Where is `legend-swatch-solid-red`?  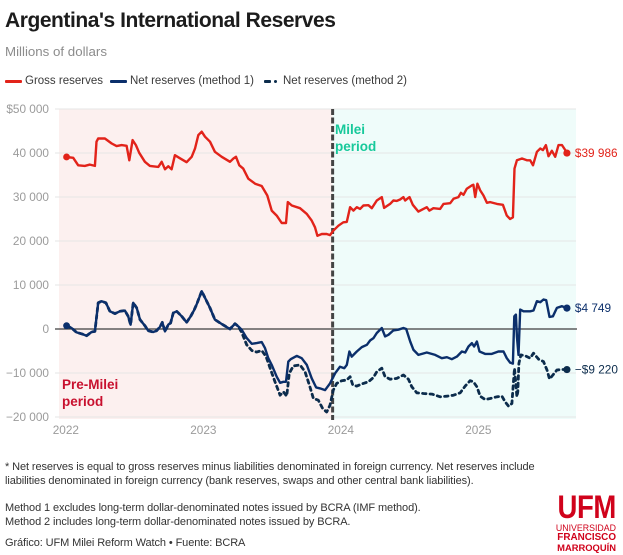
legend-swatch-solid-red is located at coordinates (13, 81).